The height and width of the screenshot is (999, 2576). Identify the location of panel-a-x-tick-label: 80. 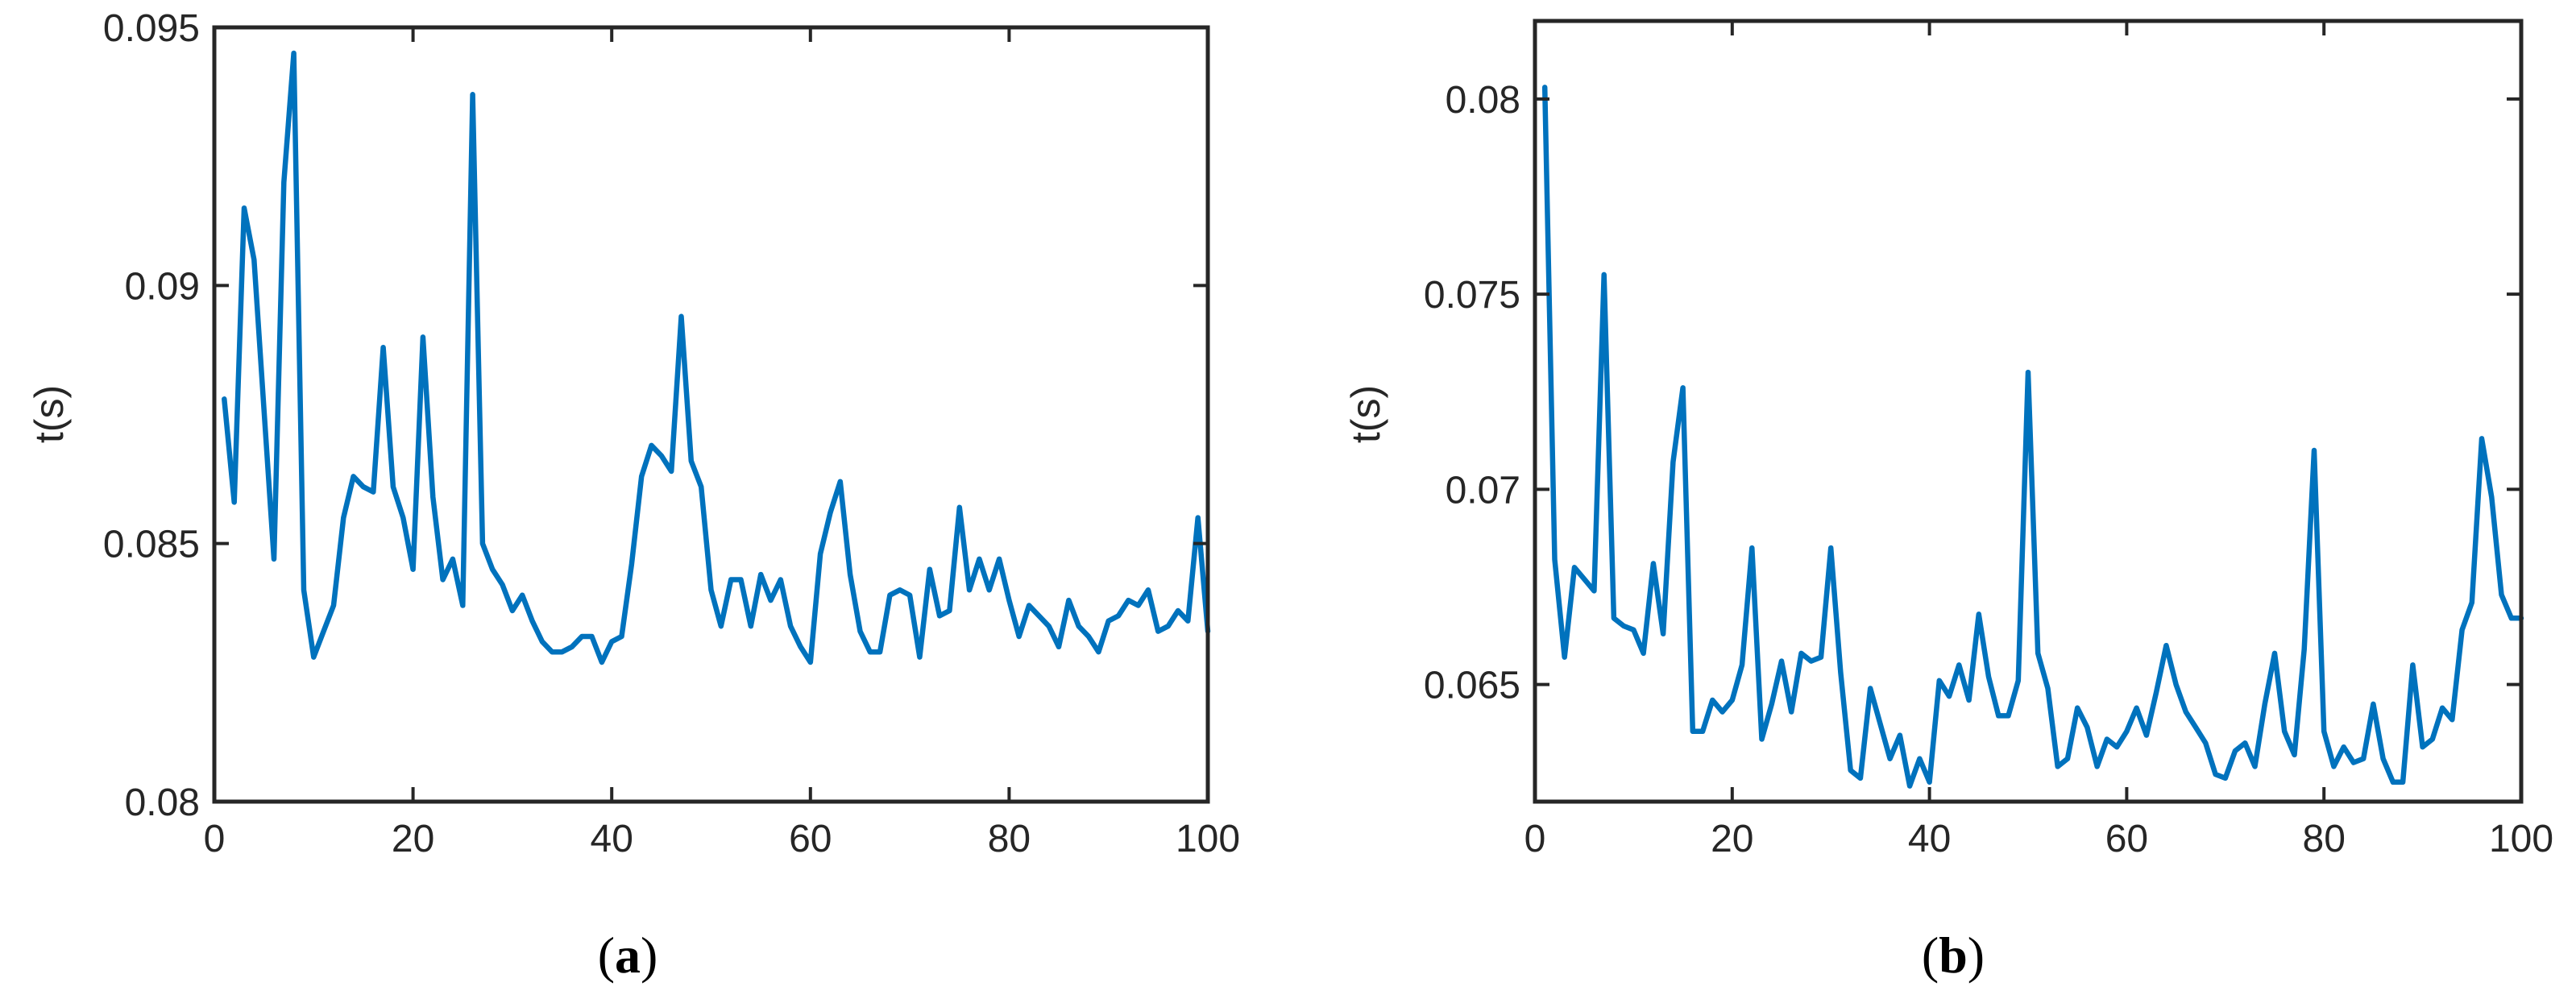
(1009, 839).